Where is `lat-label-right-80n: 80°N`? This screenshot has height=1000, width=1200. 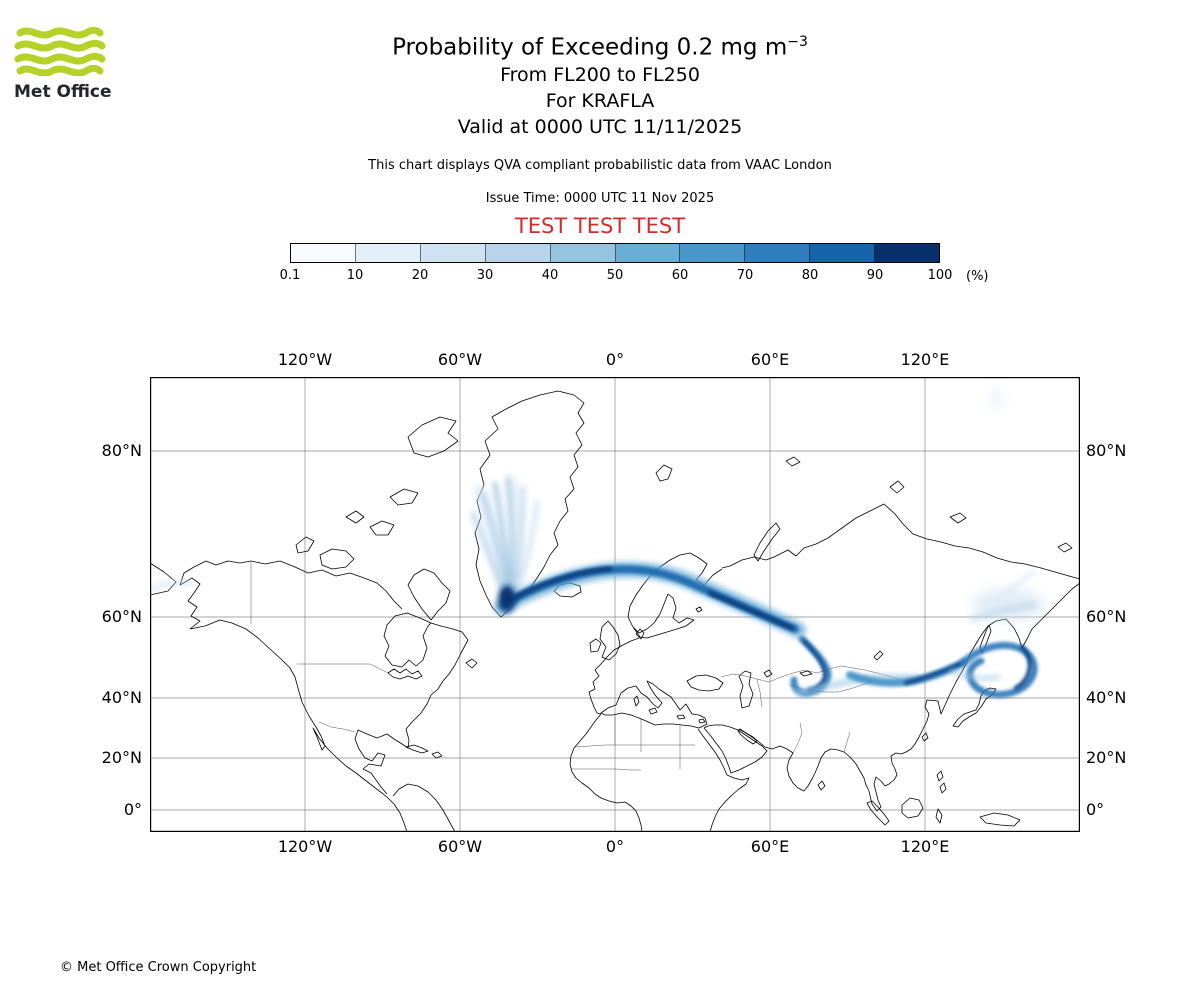
lat-label-right-80n: 80°N is located at coordinates (1106, 450).